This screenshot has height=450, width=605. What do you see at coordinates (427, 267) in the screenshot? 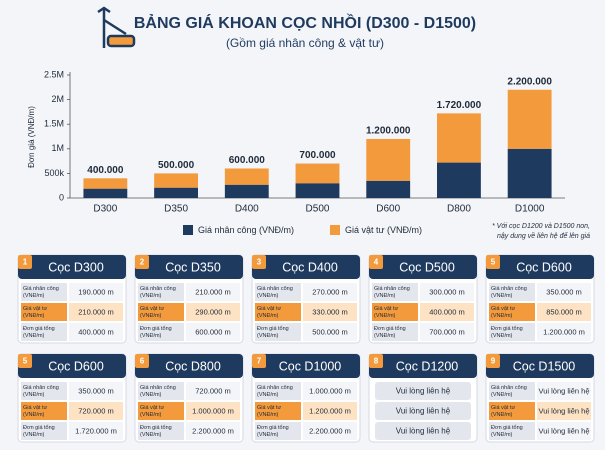
I see `card-title: Cọc D500` at bounding box center [427, 267].